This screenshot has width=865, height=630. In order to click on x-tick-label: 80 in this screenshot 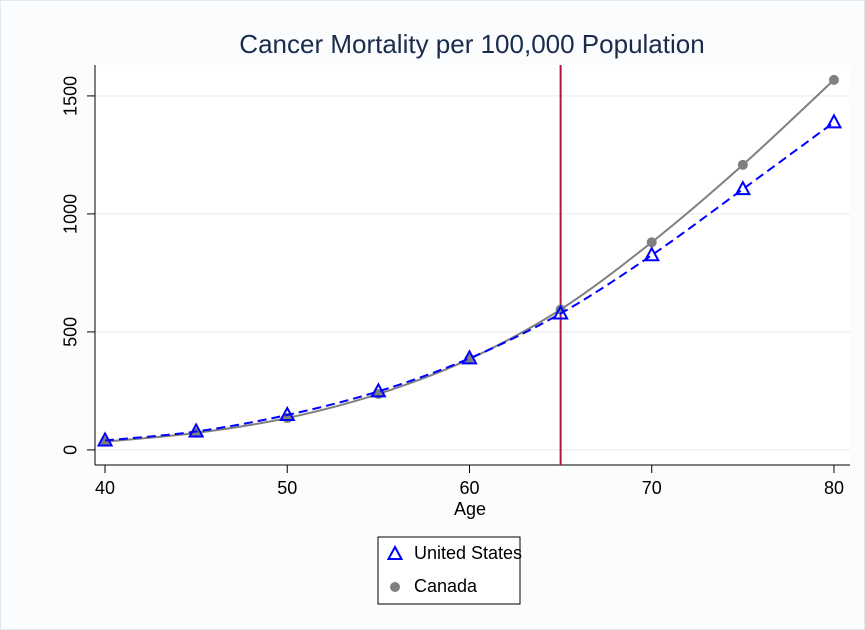, I will do `click(834, 488)`.